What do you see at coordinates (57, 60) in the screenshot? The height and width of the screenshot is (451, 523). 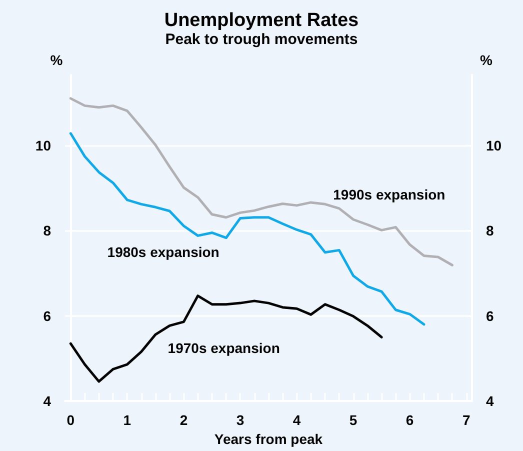 I see `y-axis-title: %` at bounding box center [57, 60].